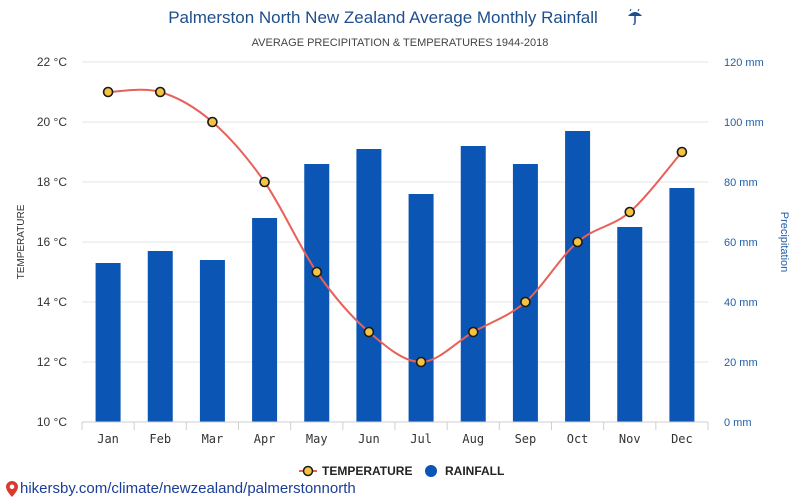 The height and width of the screenshot is (500, 800). What do you see at coordinates (784, 242) in the screenshot?
I see `right-axis-title: Precipitation` at bounding box center [784, 242].